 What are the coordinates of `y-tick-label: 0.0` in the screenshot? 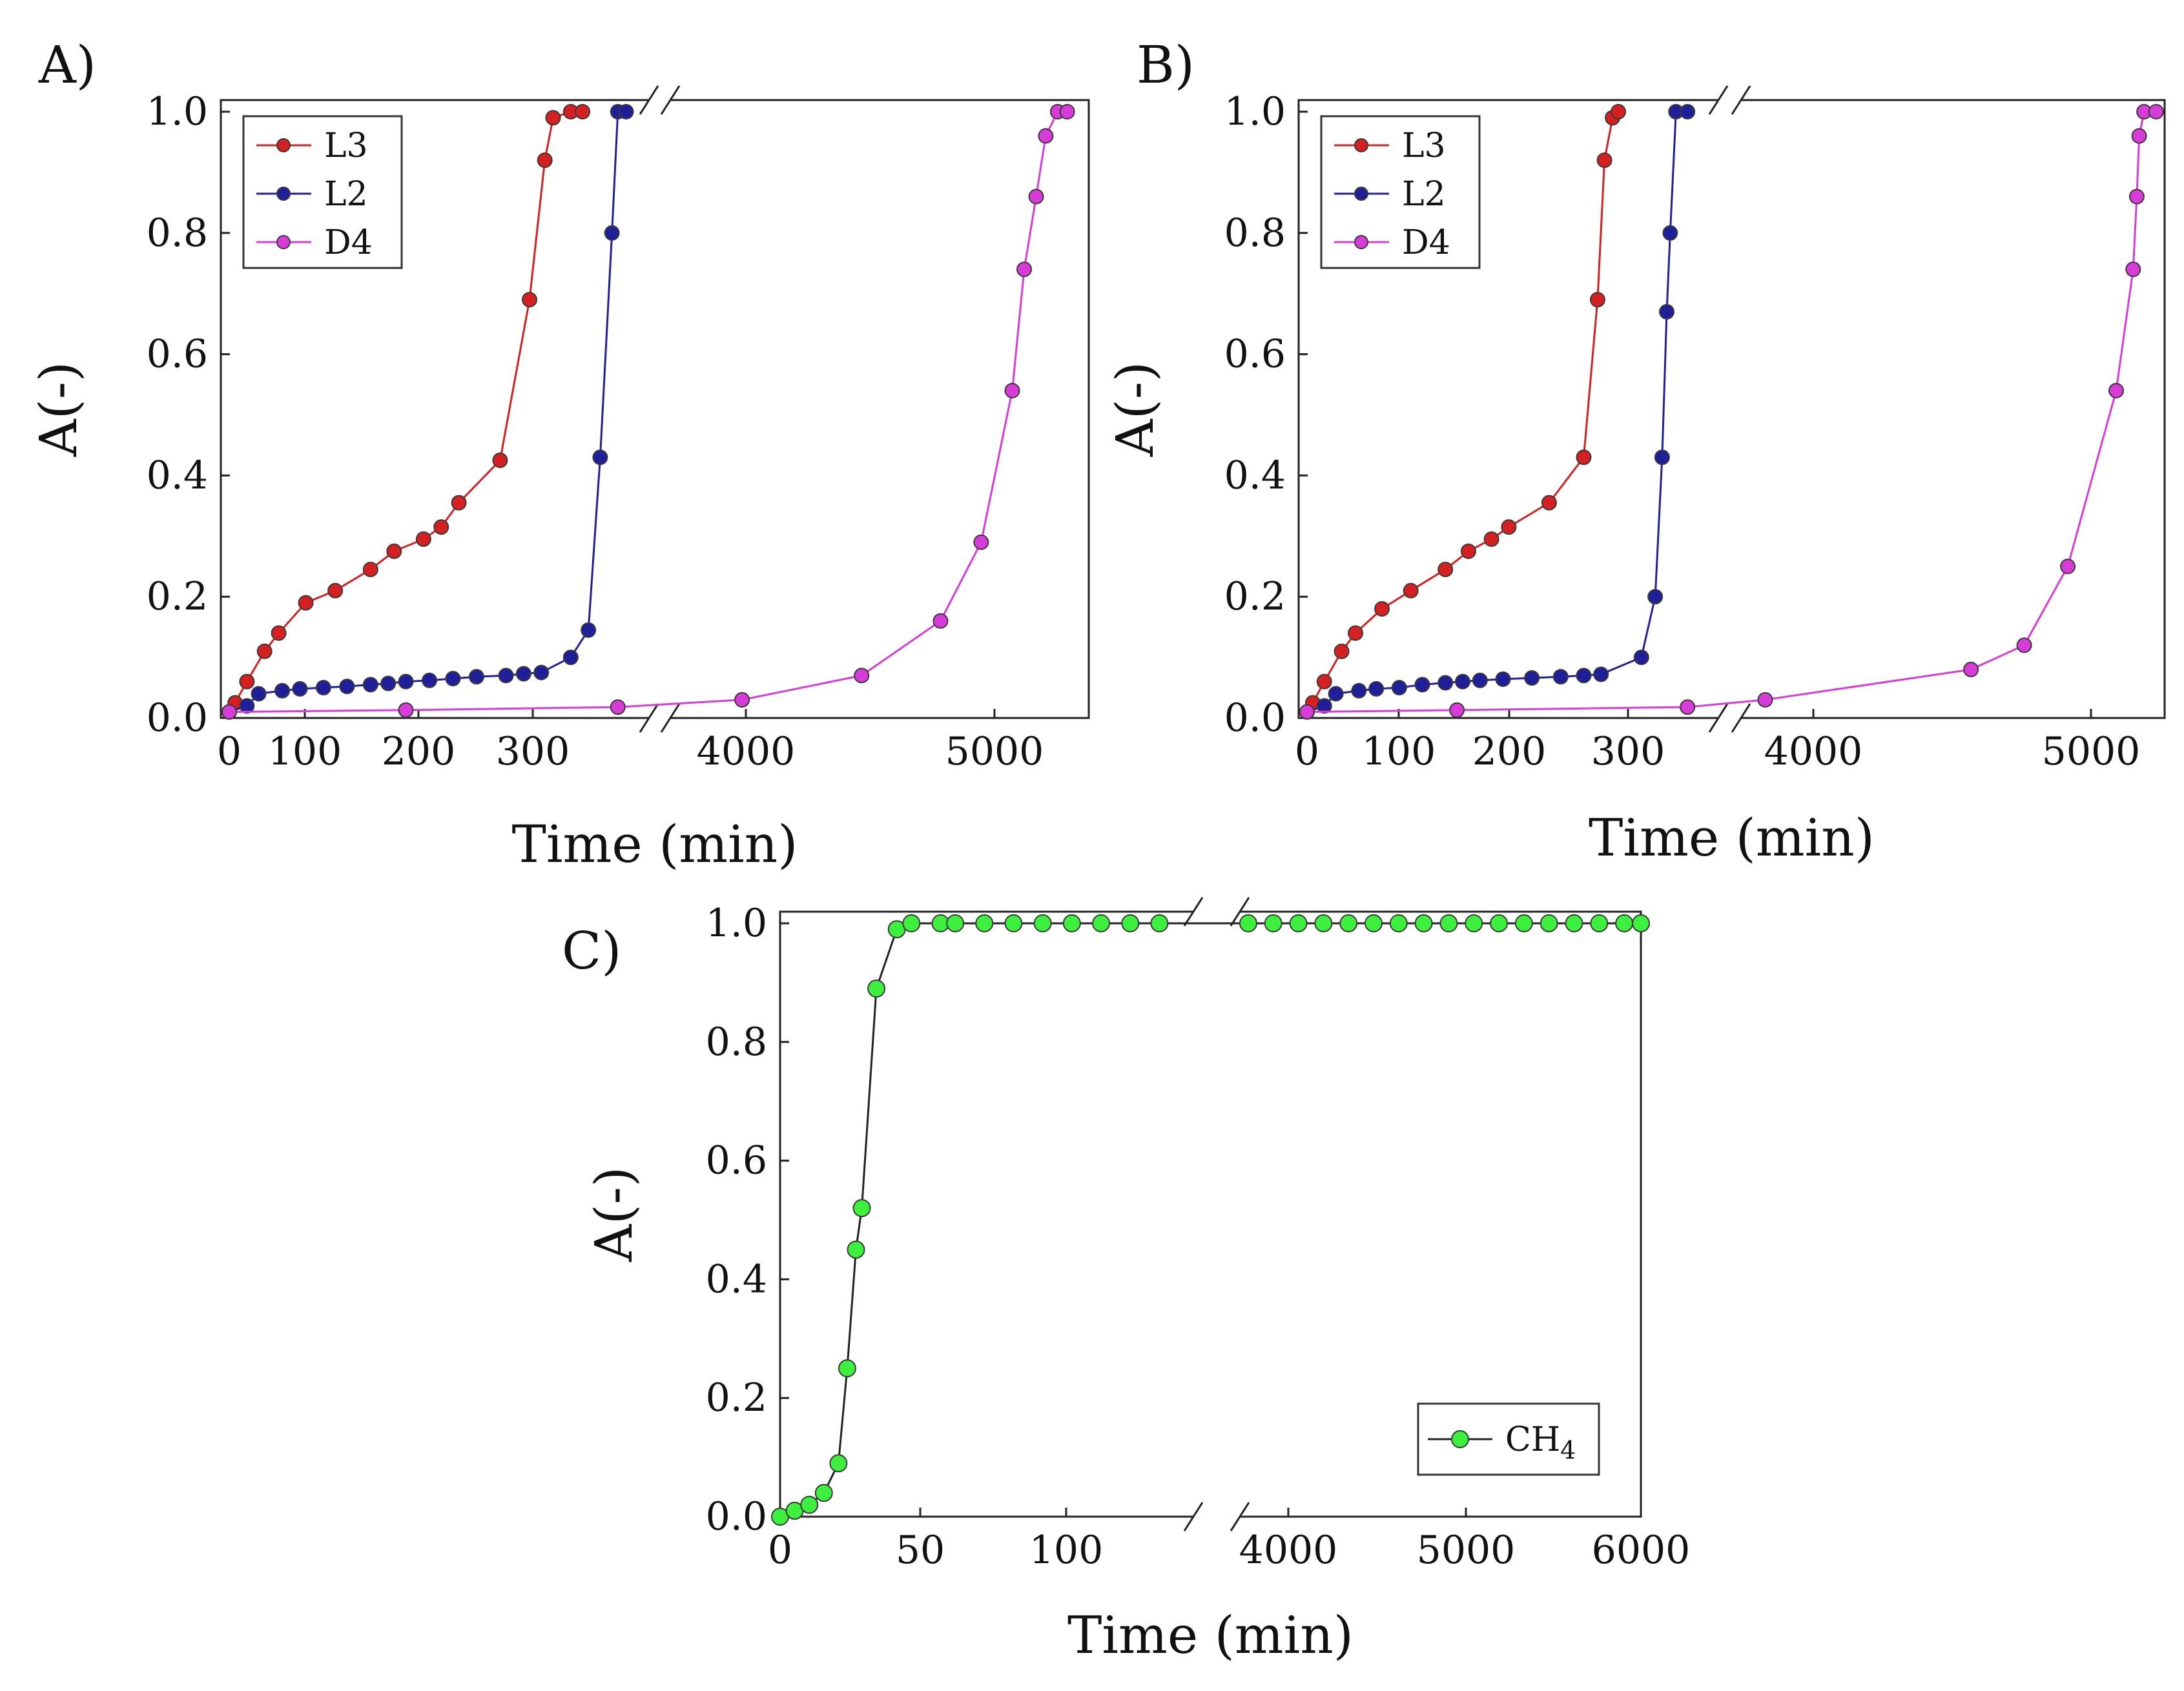 It's located at (1255, 718).